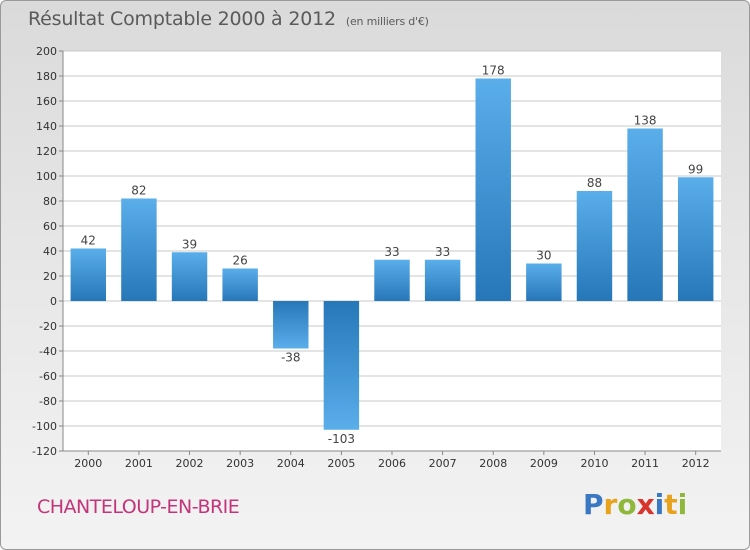 Image resolution: width=750 pixels, height=550 pixels. What do you see at coordinates (48, 351) in the screenshot?
I see `y-tick-label: -40` at bounding box center [48, 351].